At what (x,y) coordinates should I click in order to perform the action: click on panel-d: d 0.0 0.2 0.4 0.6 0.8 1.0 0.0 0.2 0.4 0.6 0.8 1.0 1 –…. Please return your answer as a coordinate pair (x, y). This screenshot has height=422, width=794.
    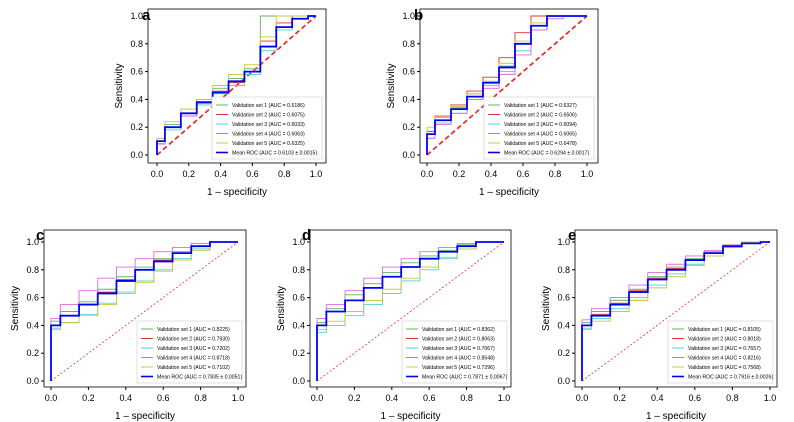
    Looking at the image, I should click on (394, 324).